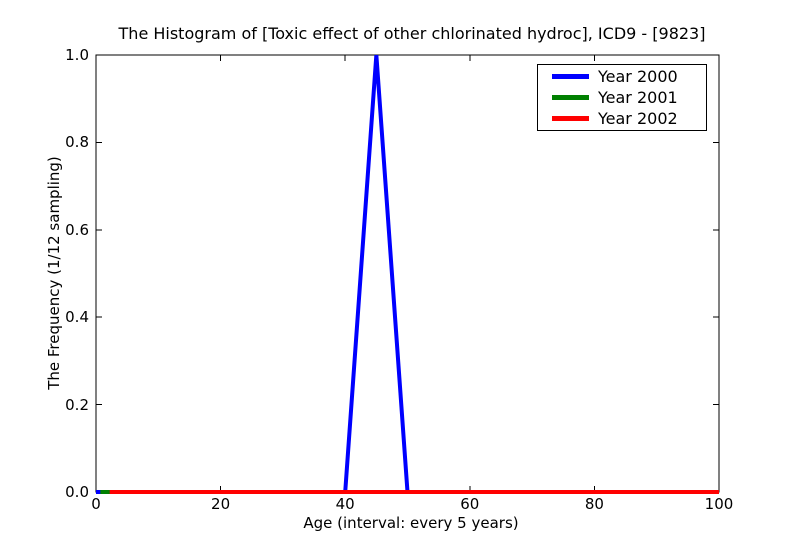 The image size is (800, 550). Describe the element at coordinates (77, 55) in the screenshot. I see `y-tick-label: 1.0` at that location.